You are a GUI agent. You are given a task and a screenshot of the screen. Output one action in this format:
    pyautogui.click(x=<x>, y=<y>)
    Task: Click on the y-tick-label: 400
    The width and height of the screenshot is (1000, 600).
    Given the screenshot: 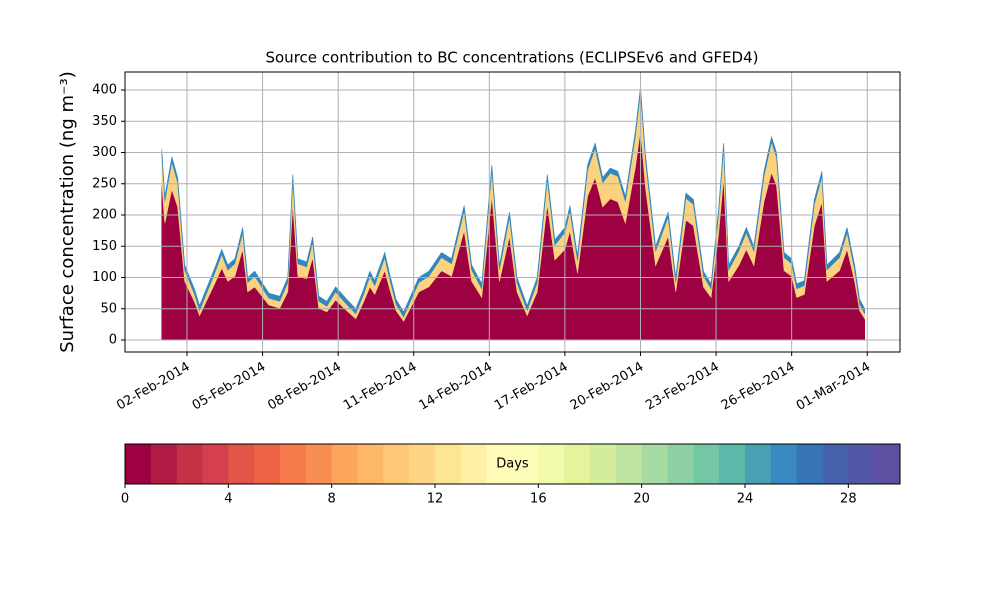 What is the action you would take?
    pyautogui.click(x=104, y=90)
    